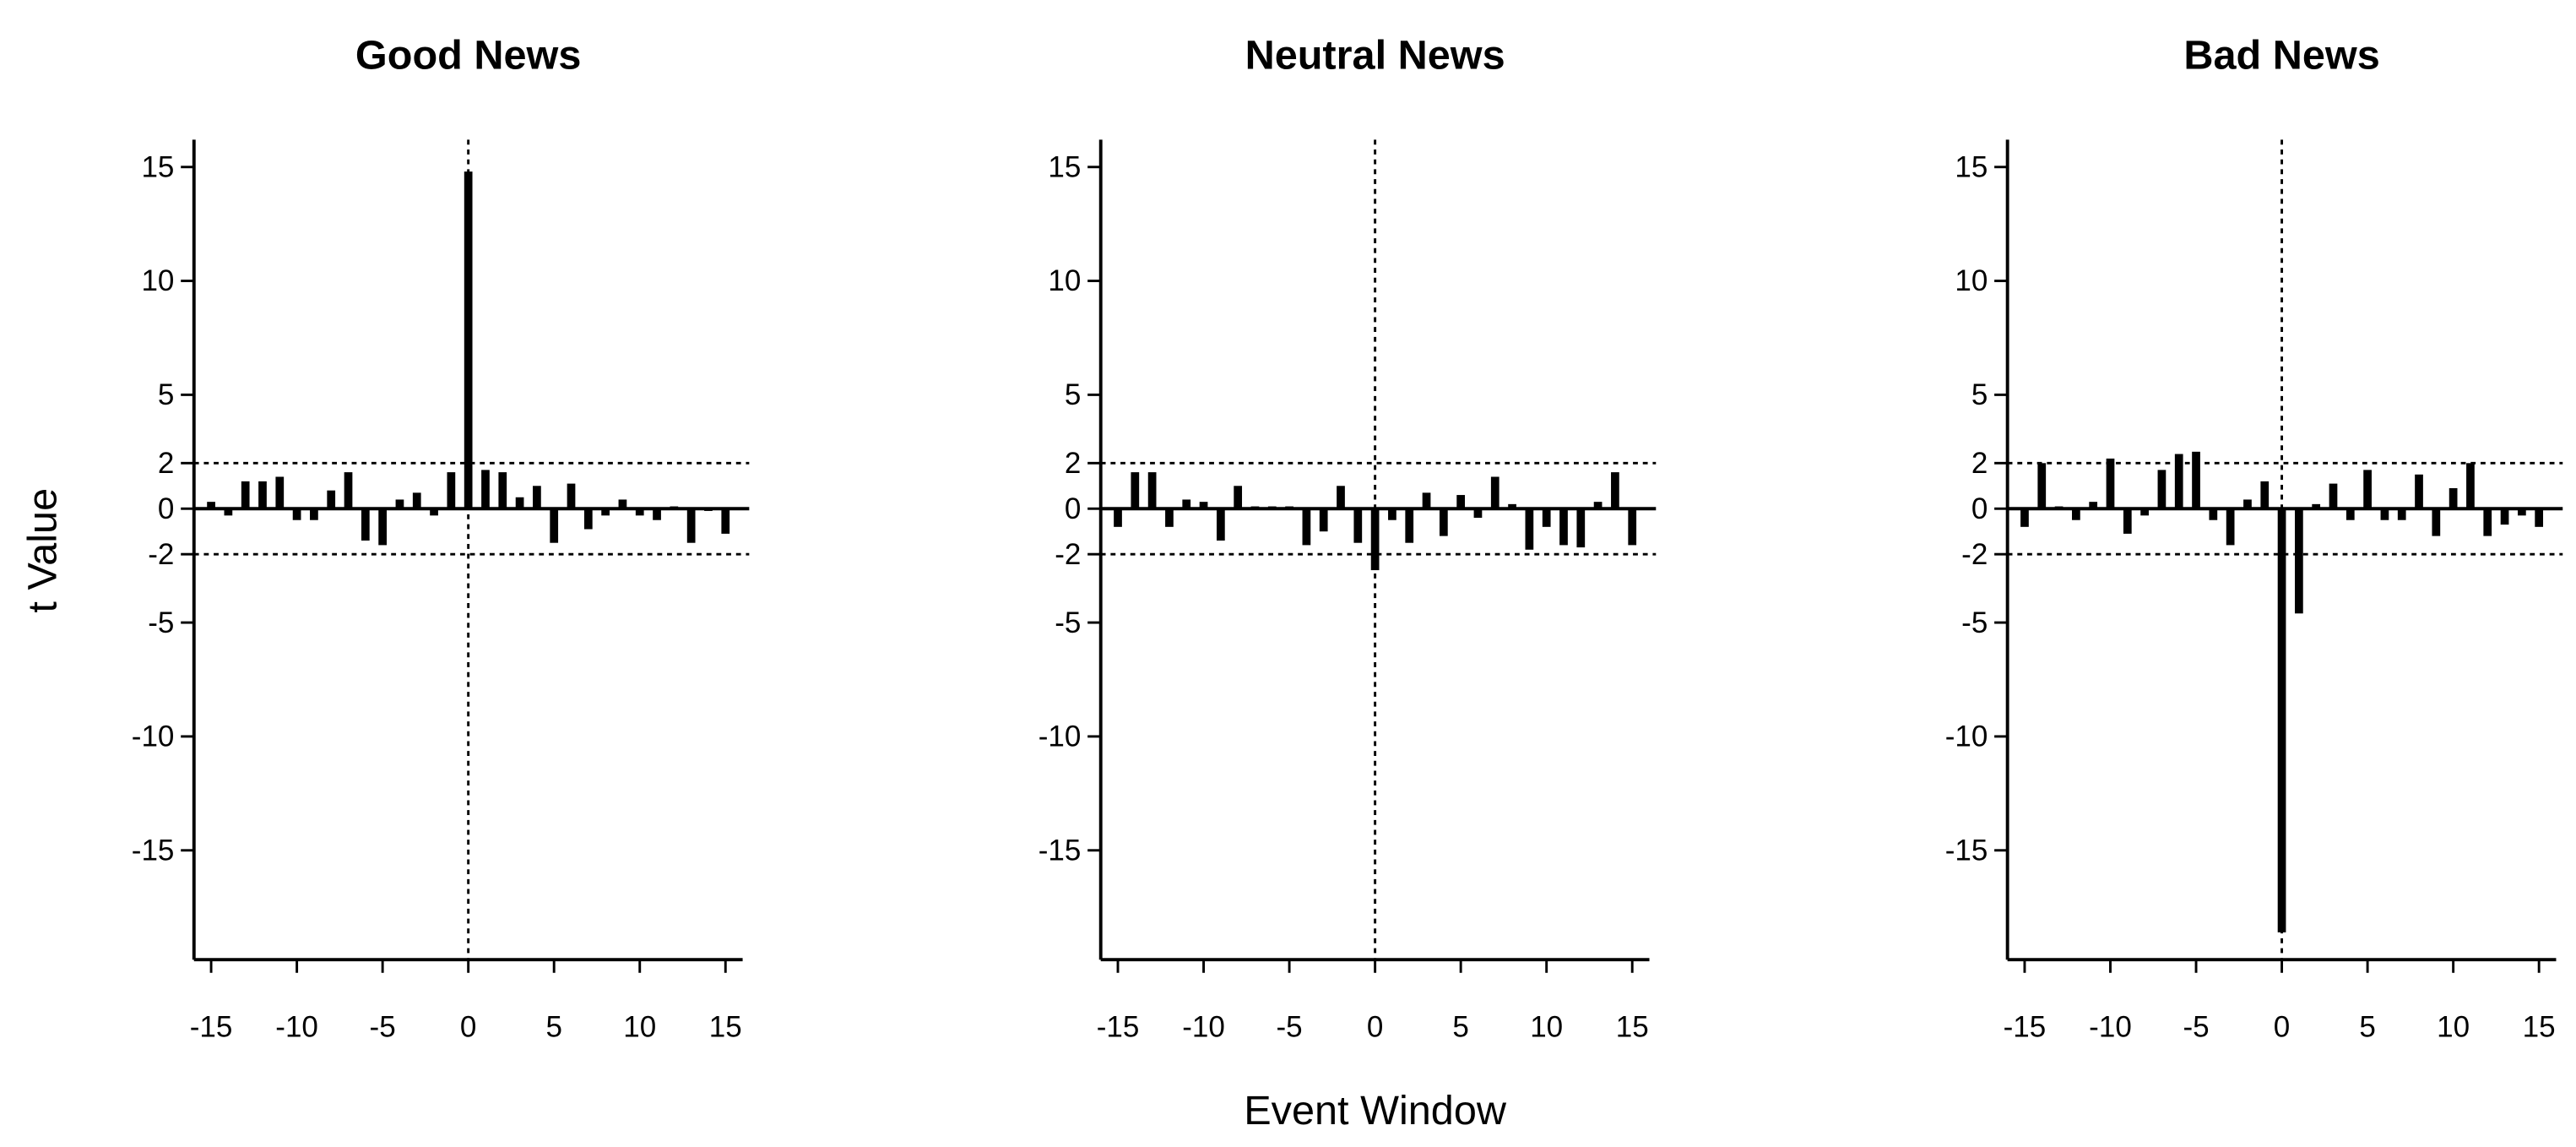 This screenshot has height=1147, width=2576. I want to click on y-tick-label: -5, so click(1974, 622).